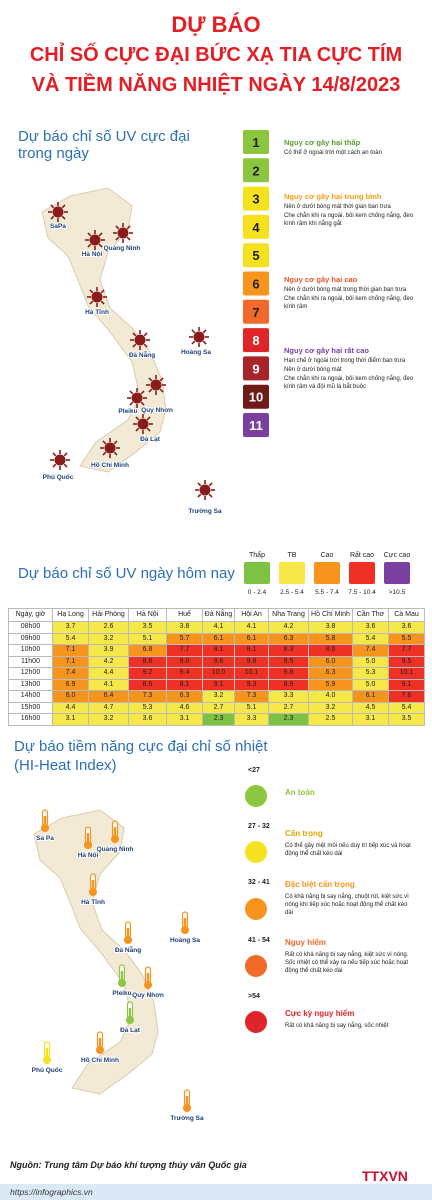 This screenshot has height=1200, width=432. What do you see at coordinates (157, 410) in the screenshot?
I see `place-label: Quy Nhơn` at bounding box center [157, 410].